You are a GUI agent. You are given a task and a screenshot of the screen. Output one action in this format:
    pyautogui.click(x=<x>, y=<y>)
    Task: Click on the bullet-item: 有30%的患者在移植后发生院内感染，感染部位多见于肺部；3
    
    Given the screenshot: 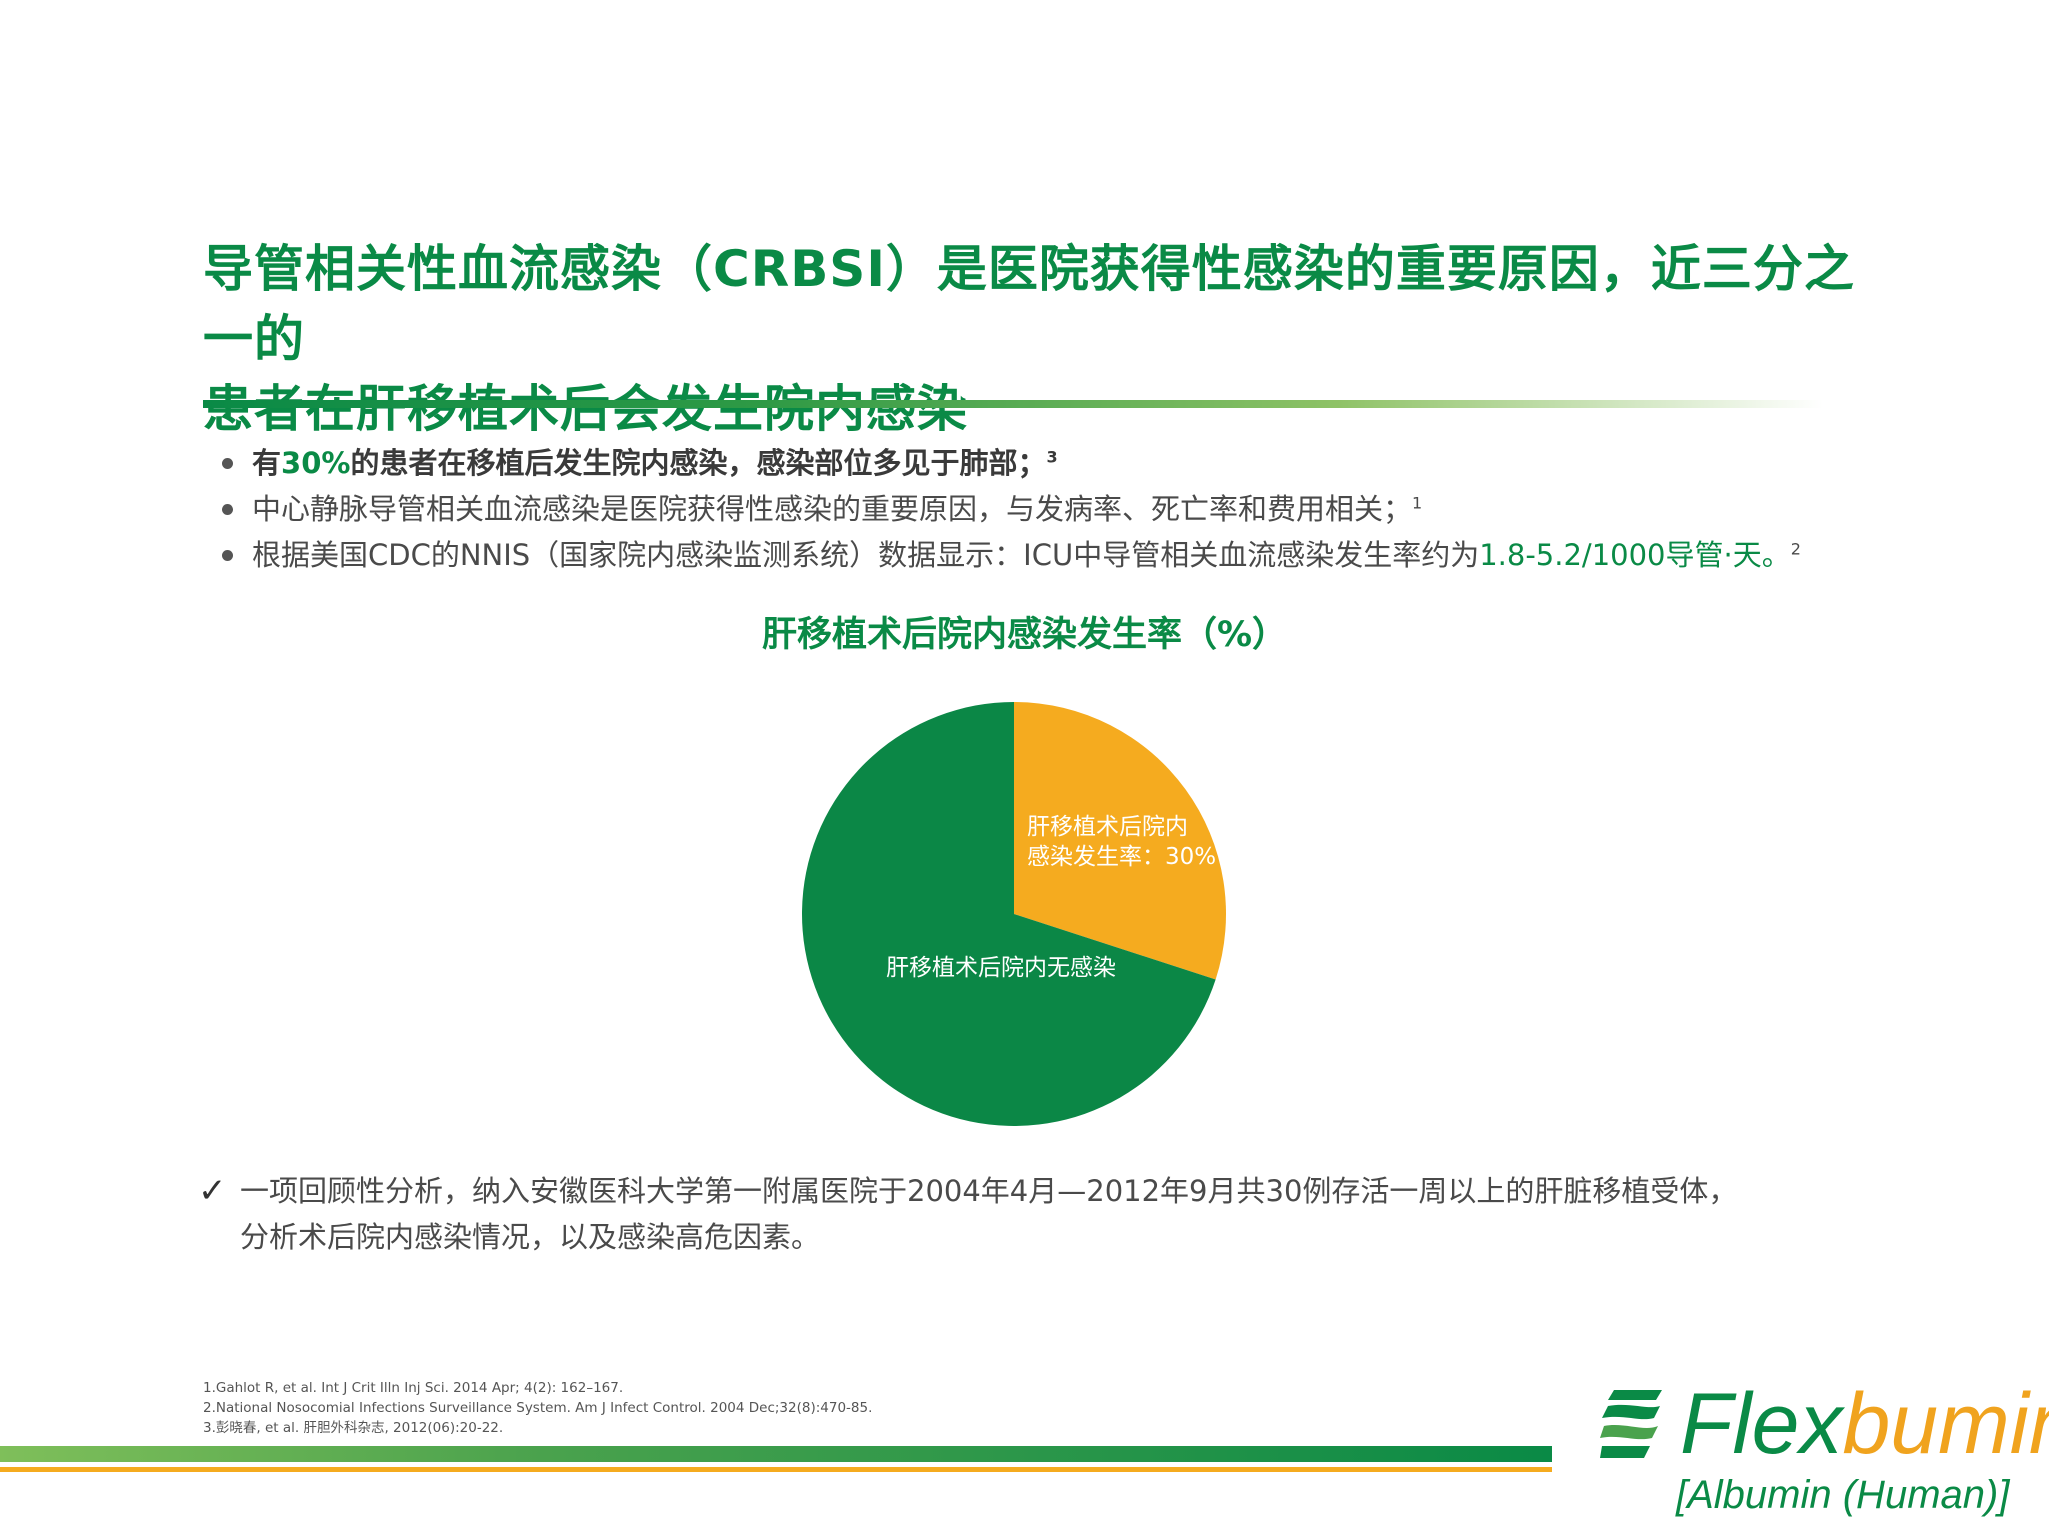 What is the action you would take?
    pyautogui.click(x=1095, y=463)
    